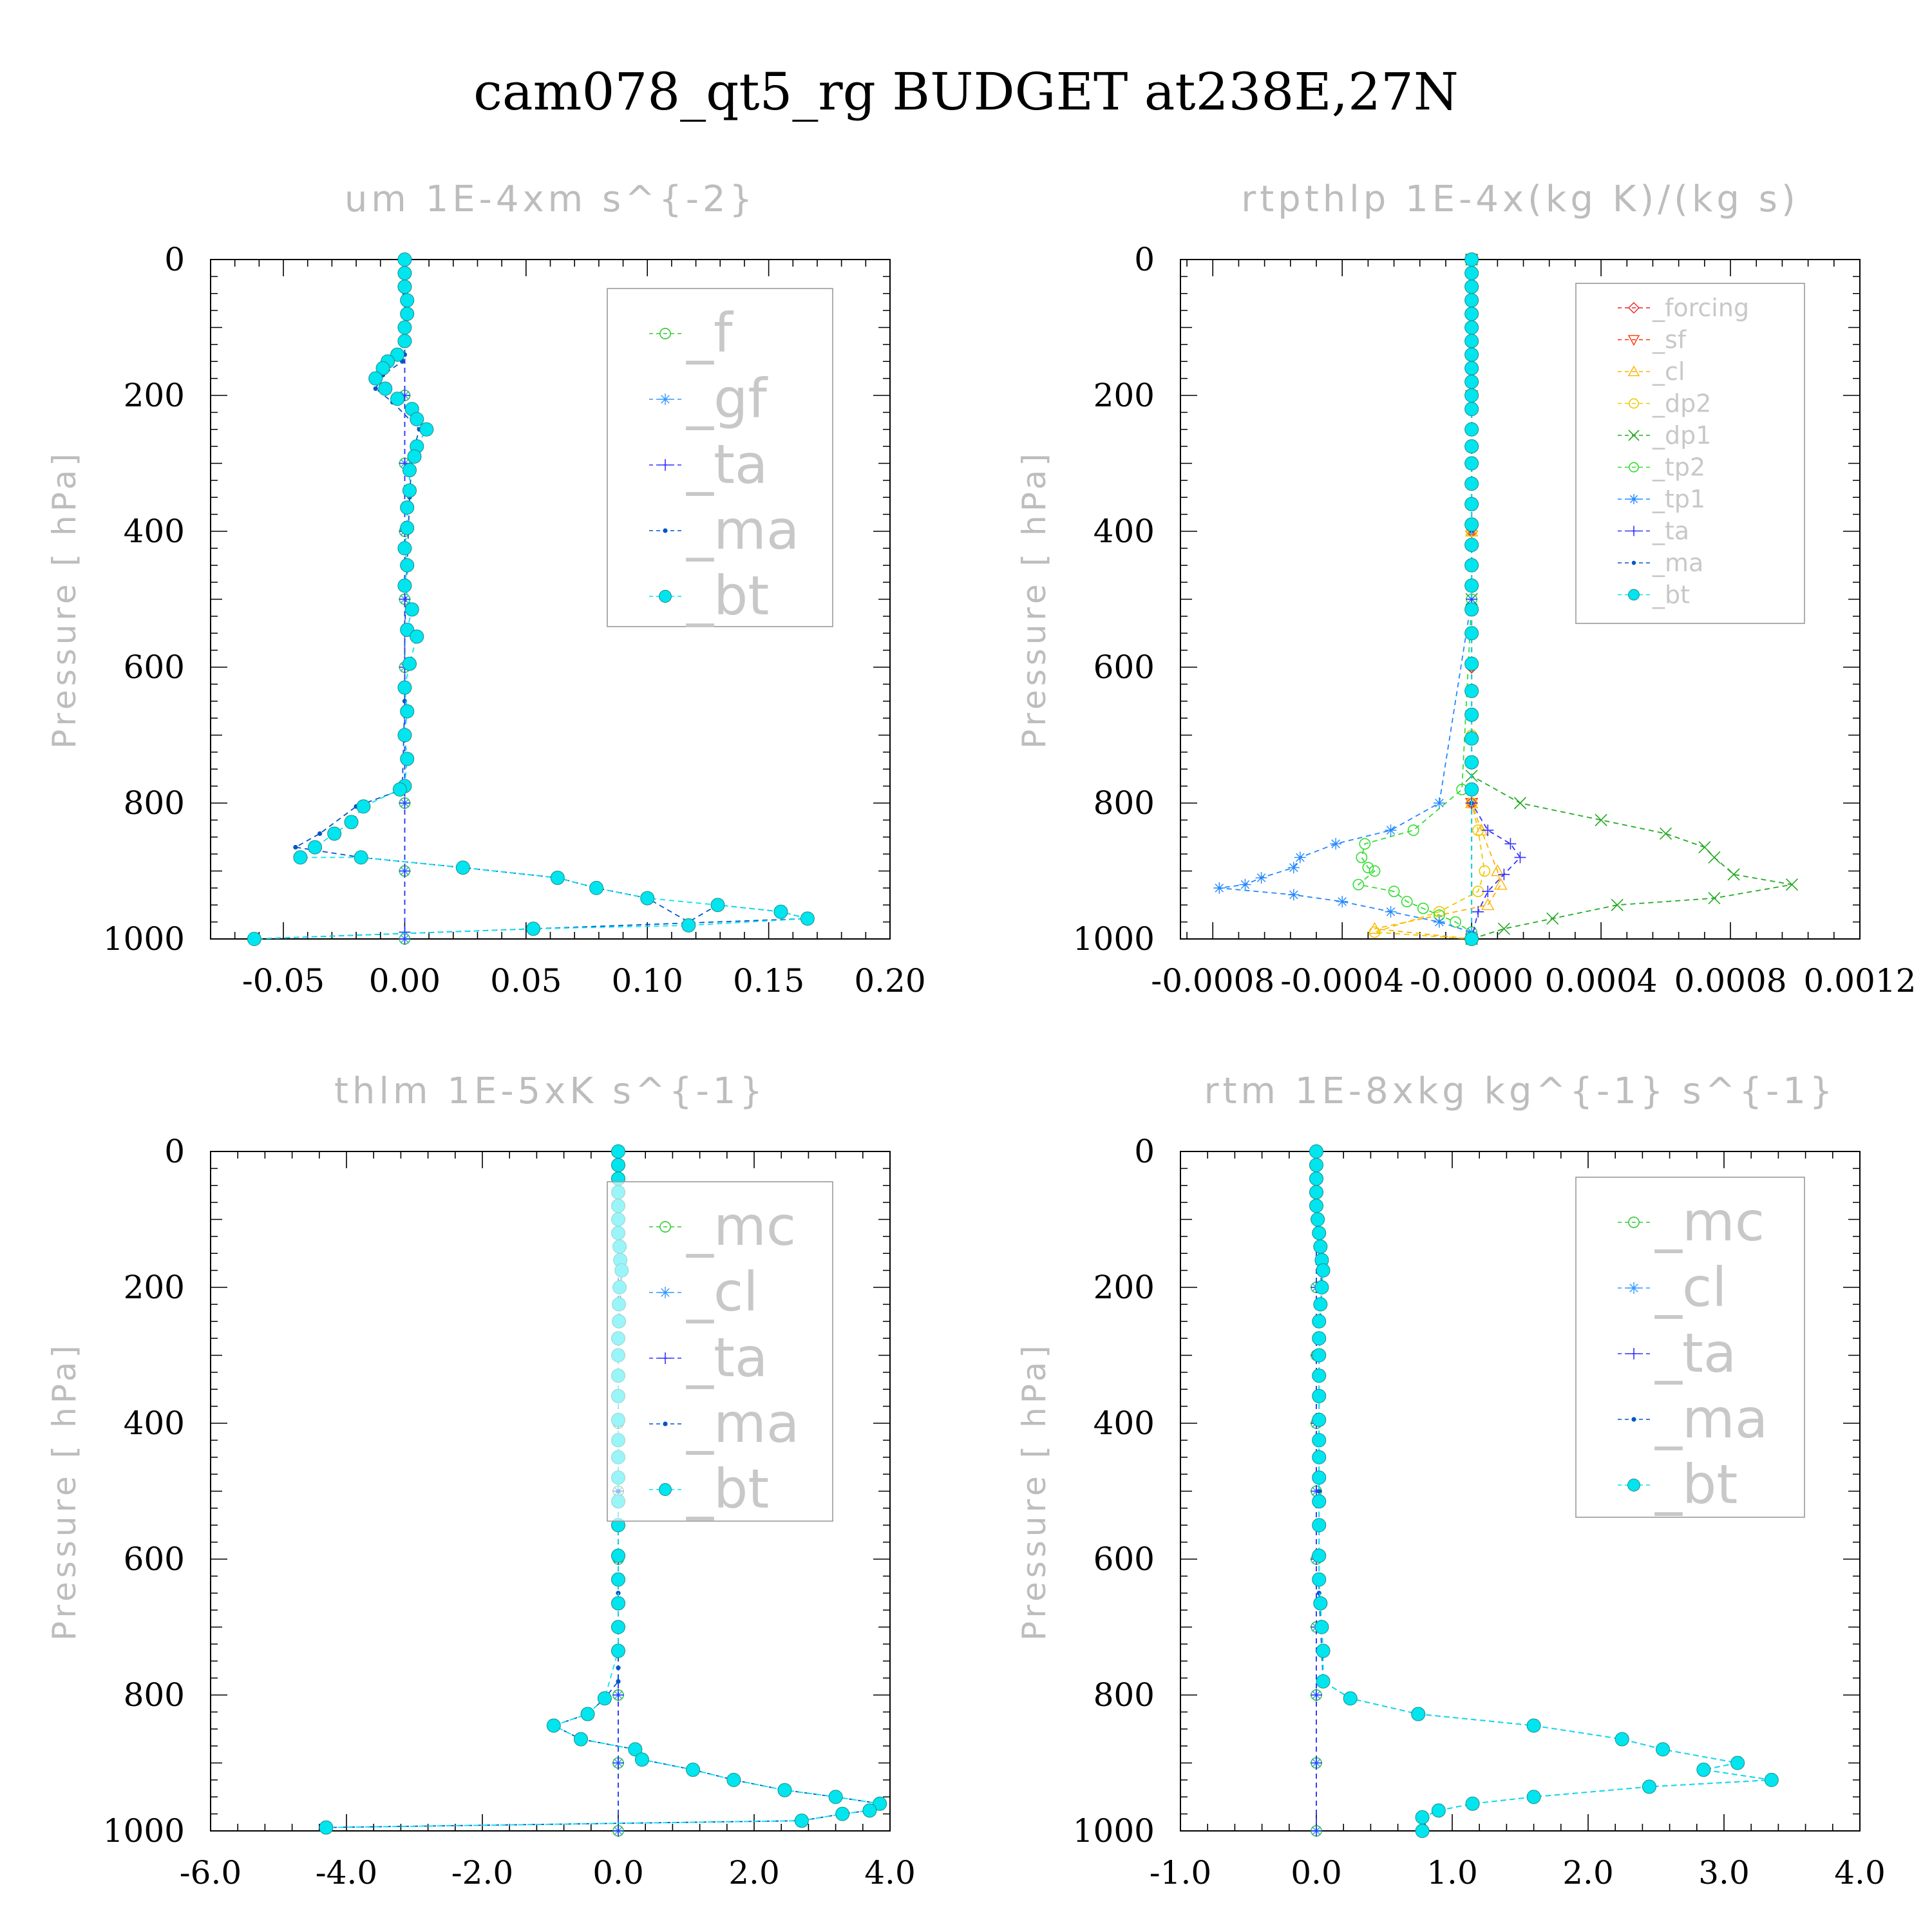  I want to click on panel-title: rtpthlp 1E-4x(kg K)/(kg s), so click(1520, 199).